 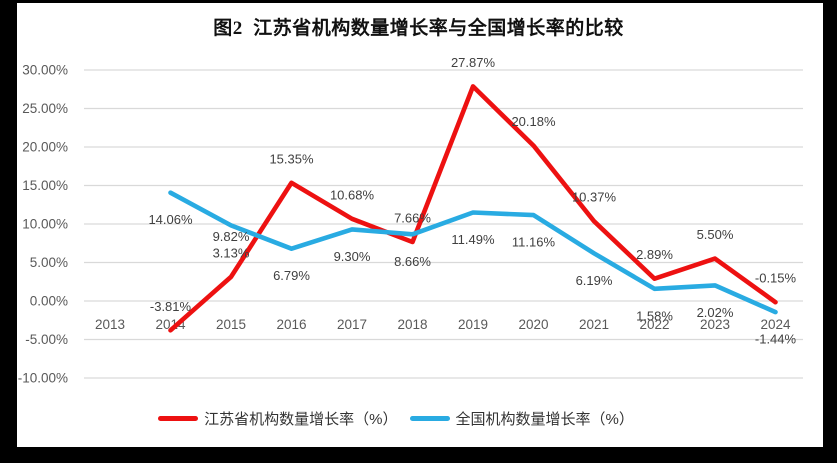 What do you see at coordinates (473, 324) in the screenshot?
I see `x-axis-tick-label: 2019` at bounding box center [473, 324].